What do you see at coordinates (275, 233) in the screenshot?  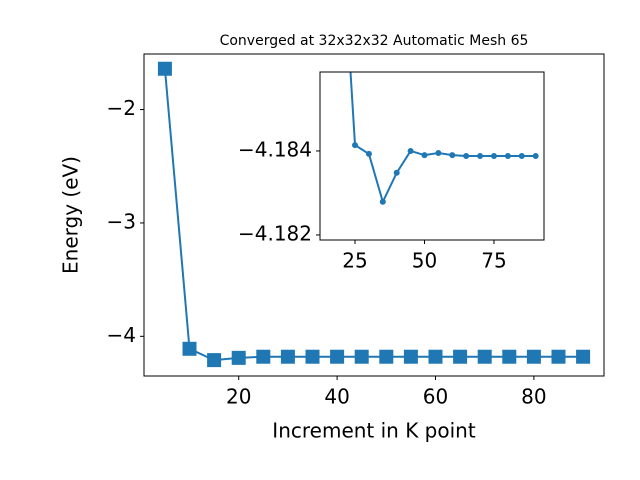 I see `y-tick-label: −4.182` at bounding box center [275, 233].